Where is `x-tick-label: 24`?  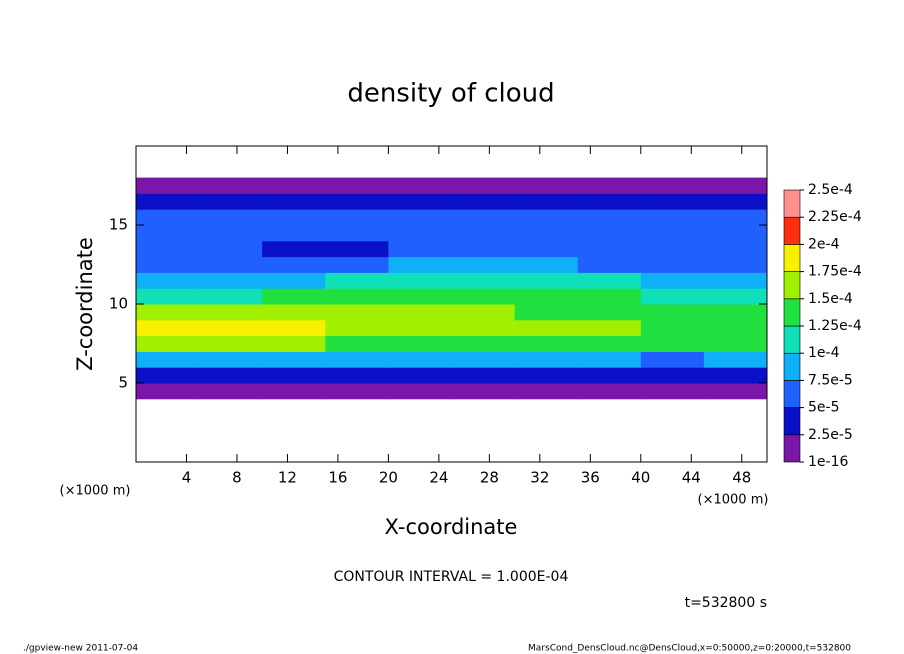
x-tick-label: 24 is located at coordinates (438, 478).